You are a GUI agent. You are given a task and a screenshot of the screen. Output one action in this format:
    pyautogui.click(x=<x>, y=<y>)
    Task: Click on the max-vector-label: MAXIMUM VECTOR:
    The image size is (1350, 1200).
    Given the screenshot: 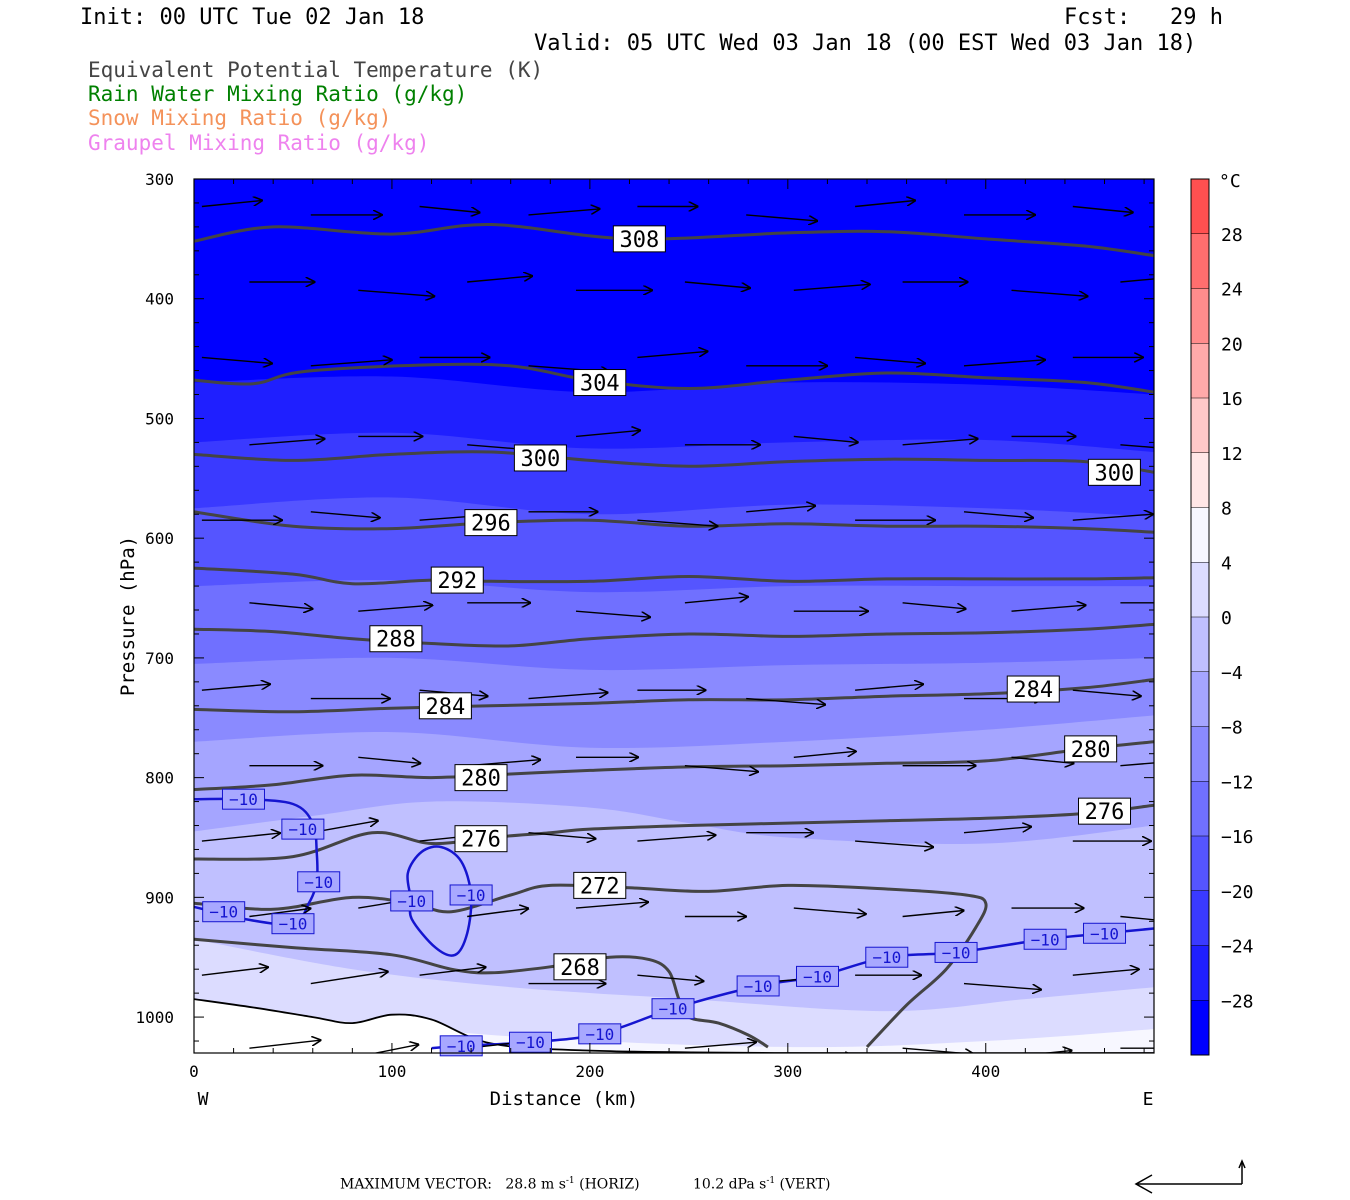 What is the action you would take?
    pyautogui.click(x=416, y=1184)
    